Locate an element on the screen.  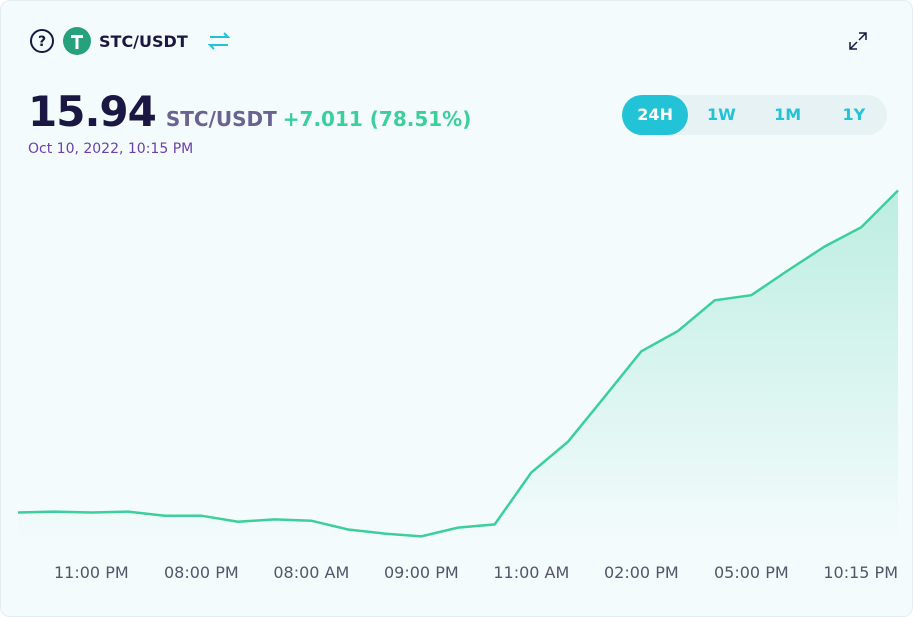
price-pair: STC/USDT is located at coordinates (221, 119).